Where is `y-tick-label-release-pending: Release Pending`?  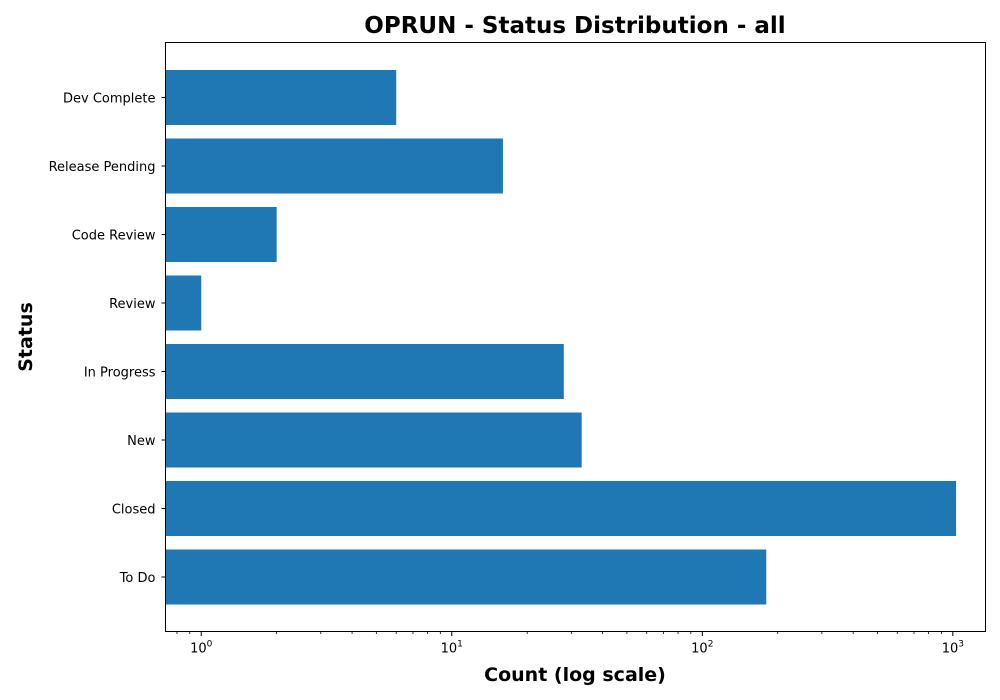
y-tick-label-release-pending: Release Pending is located at coordinates (102, 167).